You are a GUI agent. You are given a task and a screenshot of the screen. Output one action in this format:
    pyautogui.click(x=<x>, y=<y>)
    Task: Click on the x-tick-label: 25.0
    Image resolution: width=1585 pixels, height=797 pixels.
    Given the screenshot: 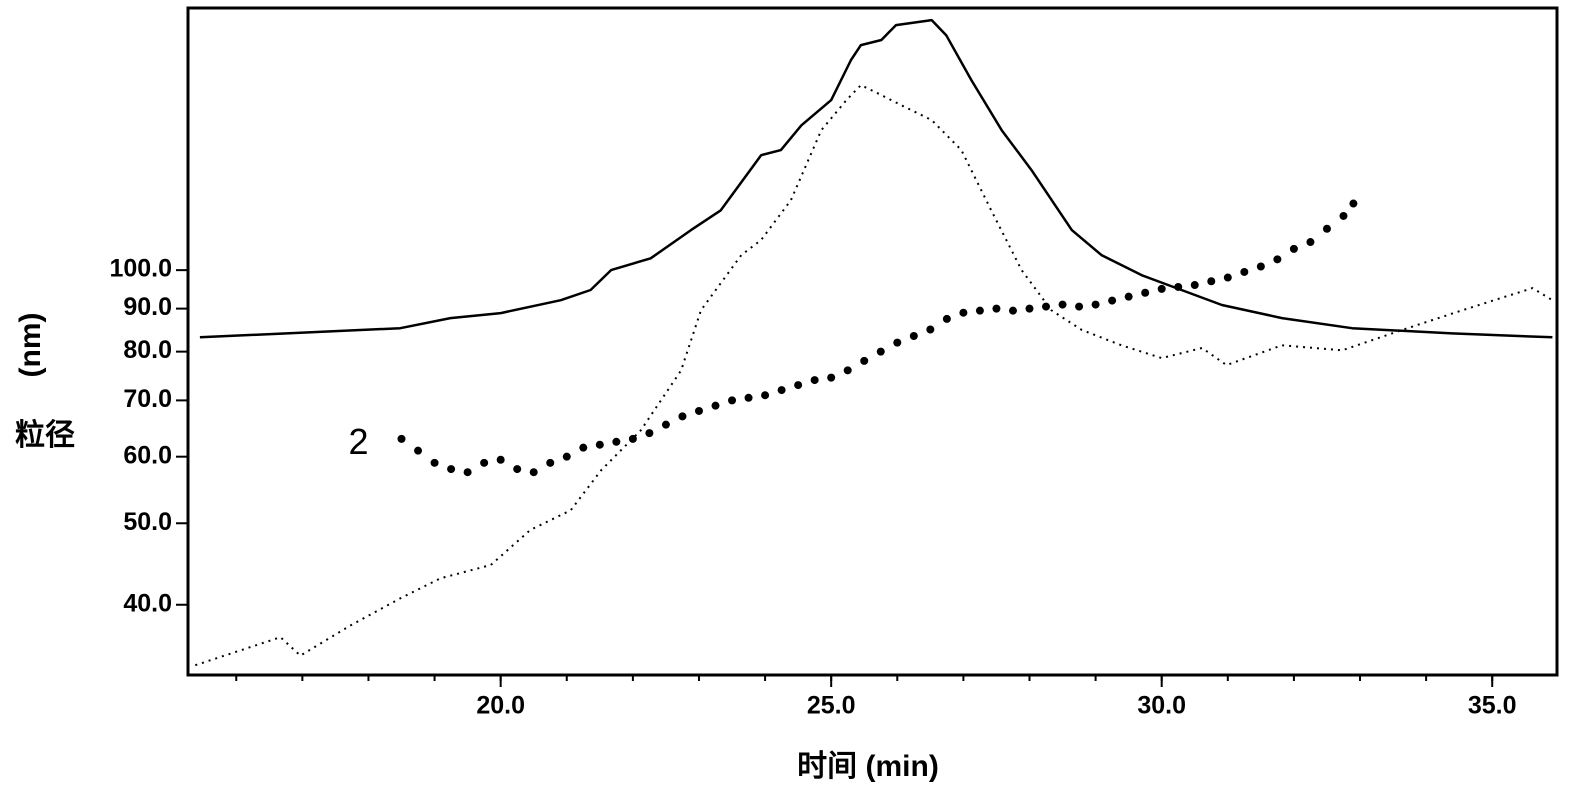 What is the action you would take?
    pyautogui.click(x=831, y=706)
    